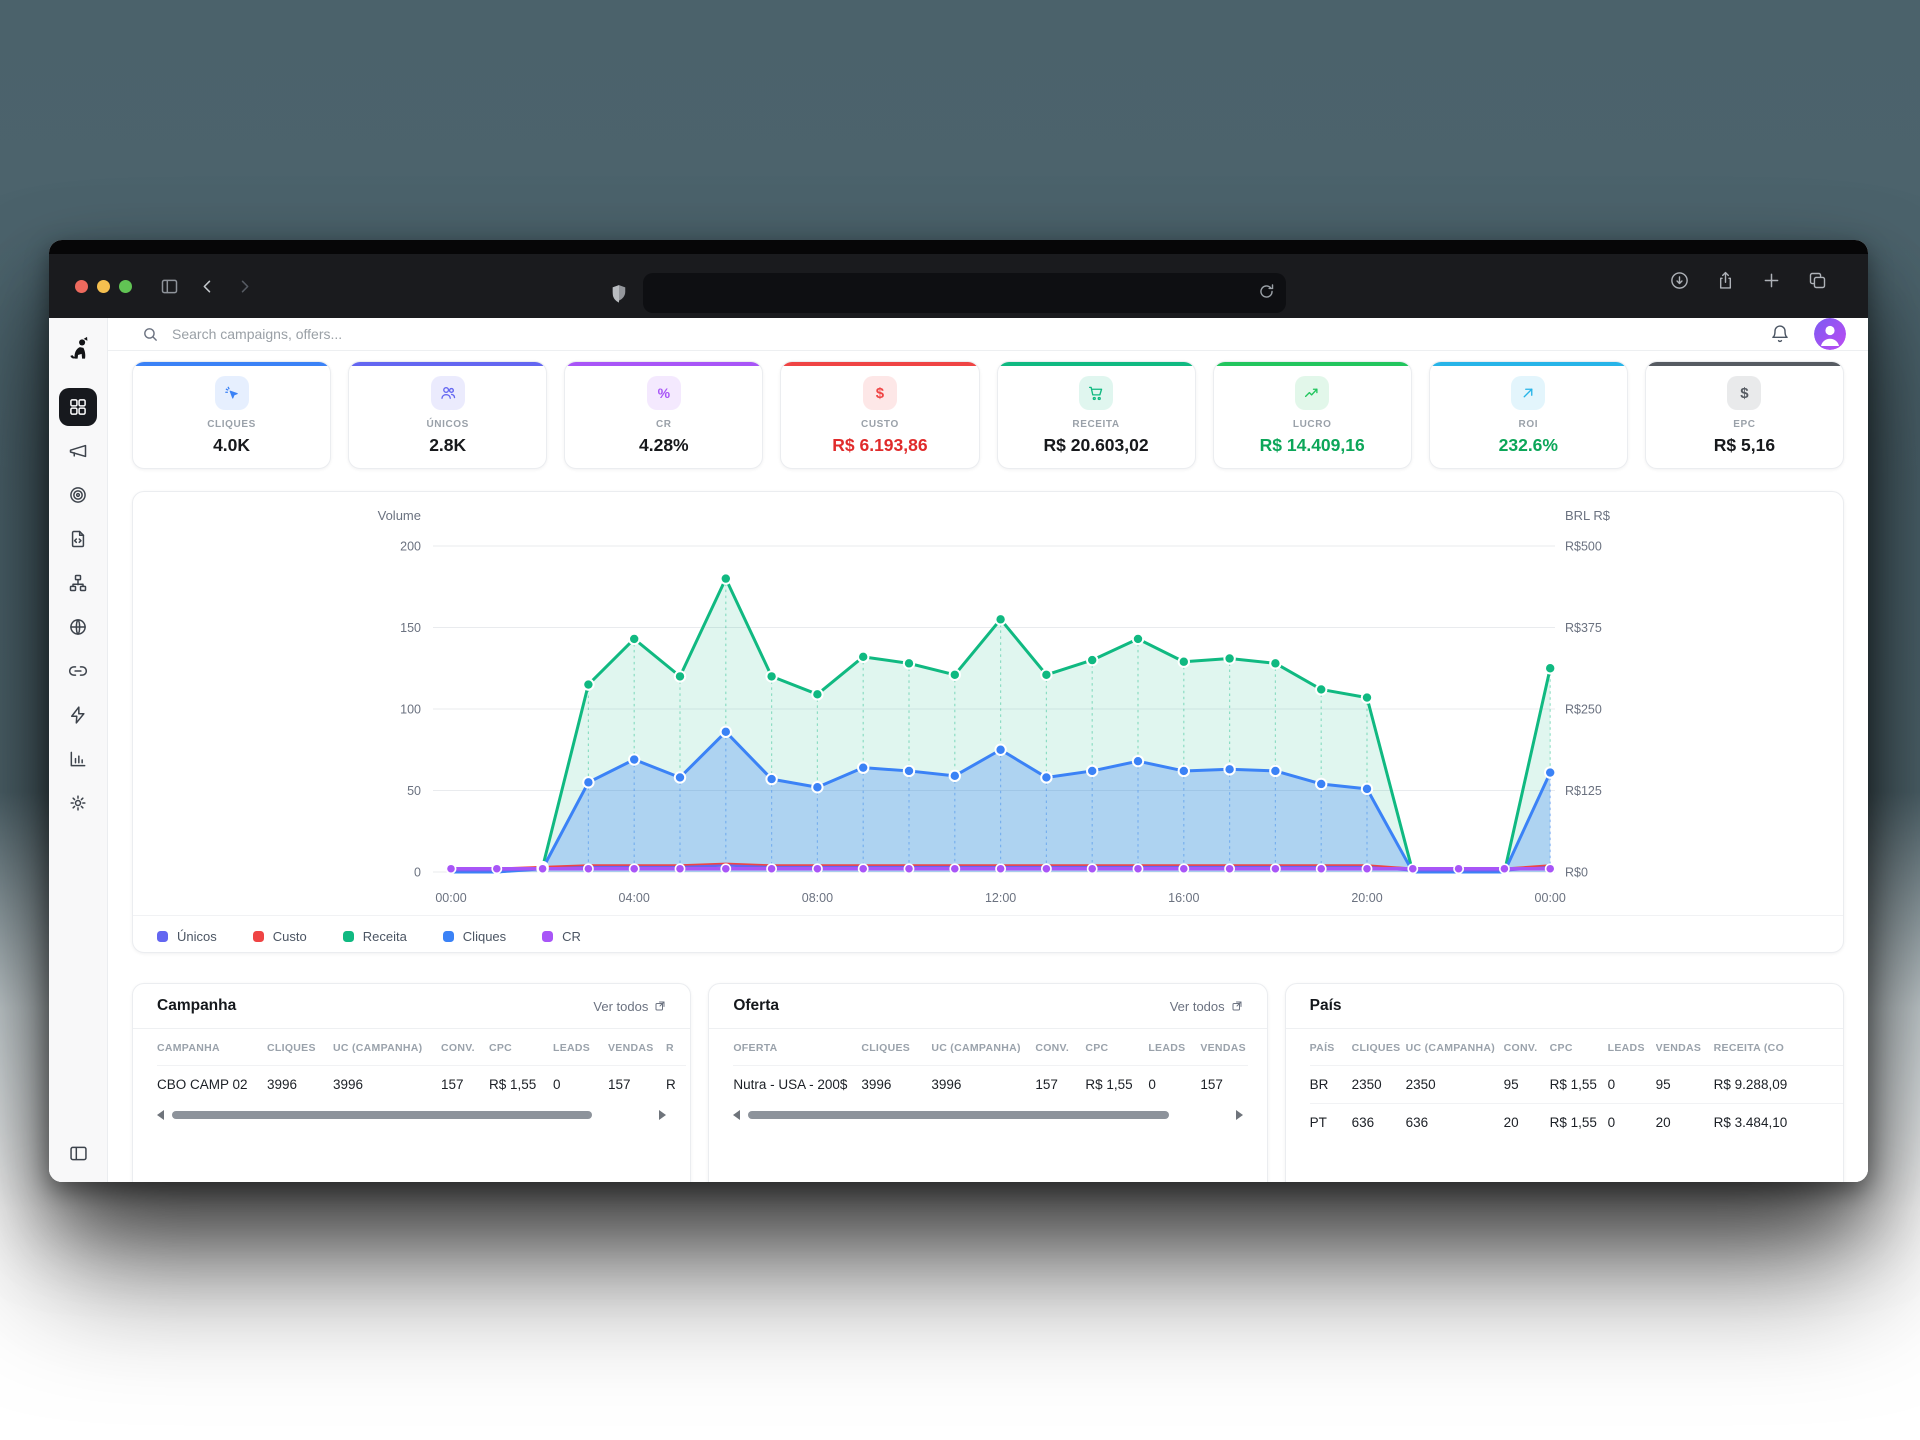 The width and height of the screenshot is (1920, 1440). What do you see at coordinates (1725, 280) in the screenshot?
I see `share-icon` at bounding box center [1725, 280].